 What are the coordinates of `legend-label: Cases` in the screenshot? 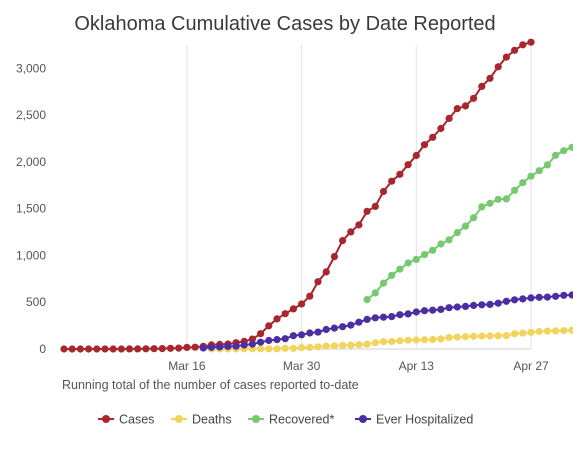 It's located at (136, 420).